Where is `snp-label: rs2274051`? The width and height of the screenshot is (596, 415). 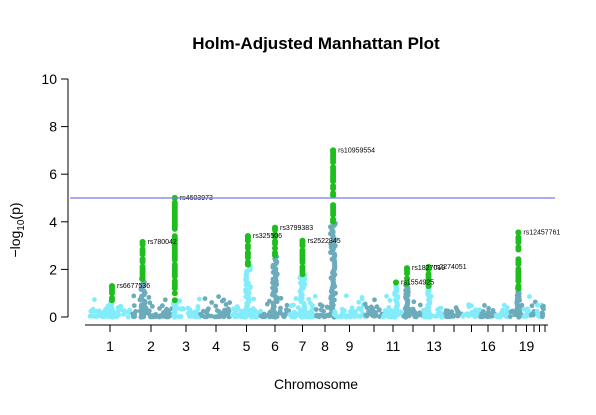 snp-label: rs2274051 is located at coordinates (450, 267).